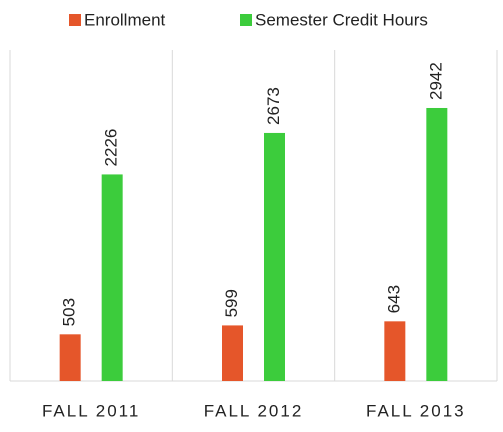  Describe the element at coordinates (416, 410) in the screenshot. I see `x-tick-label: FALL 2013` at that location.